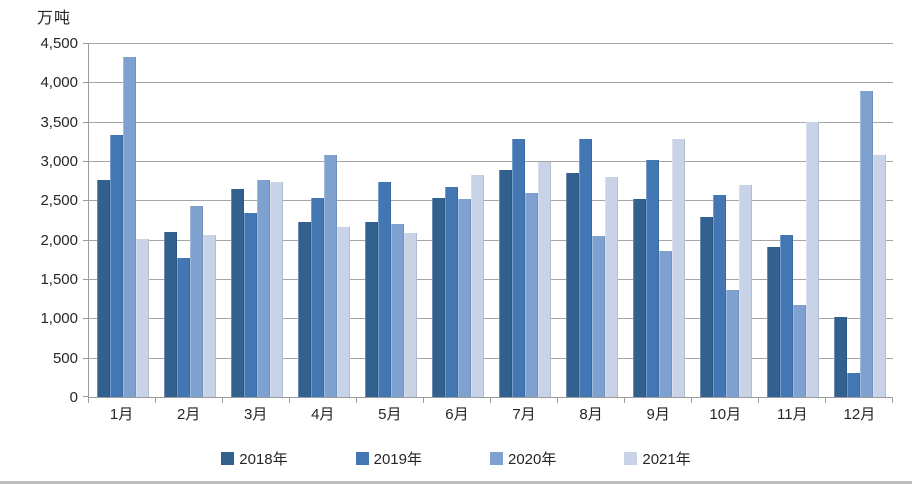 This screenshot has width=912, height=484. Describe the element at coordinates (103, 288) in the screenshot. I see `bar-2018年-1月` at that location.